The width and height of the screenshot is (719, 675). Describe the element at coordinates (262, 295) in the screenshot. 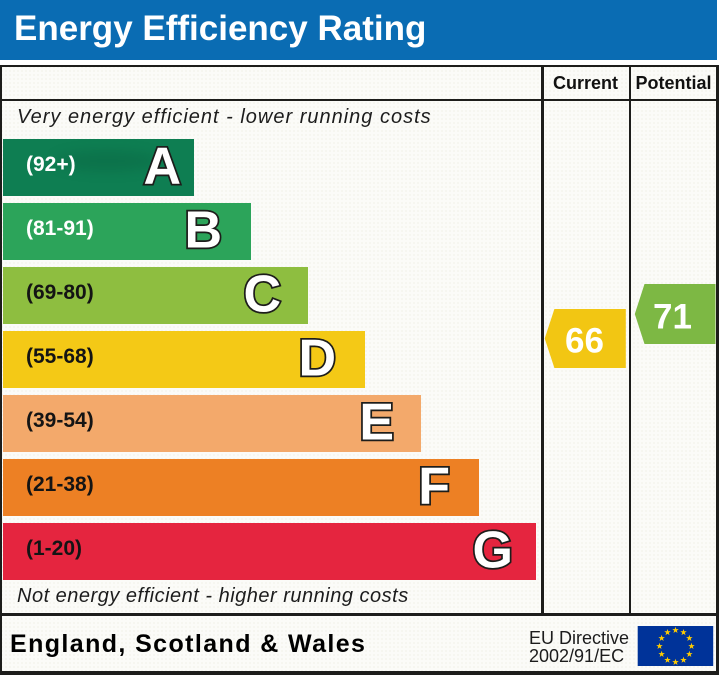

I see `svg-text: C` at that location.